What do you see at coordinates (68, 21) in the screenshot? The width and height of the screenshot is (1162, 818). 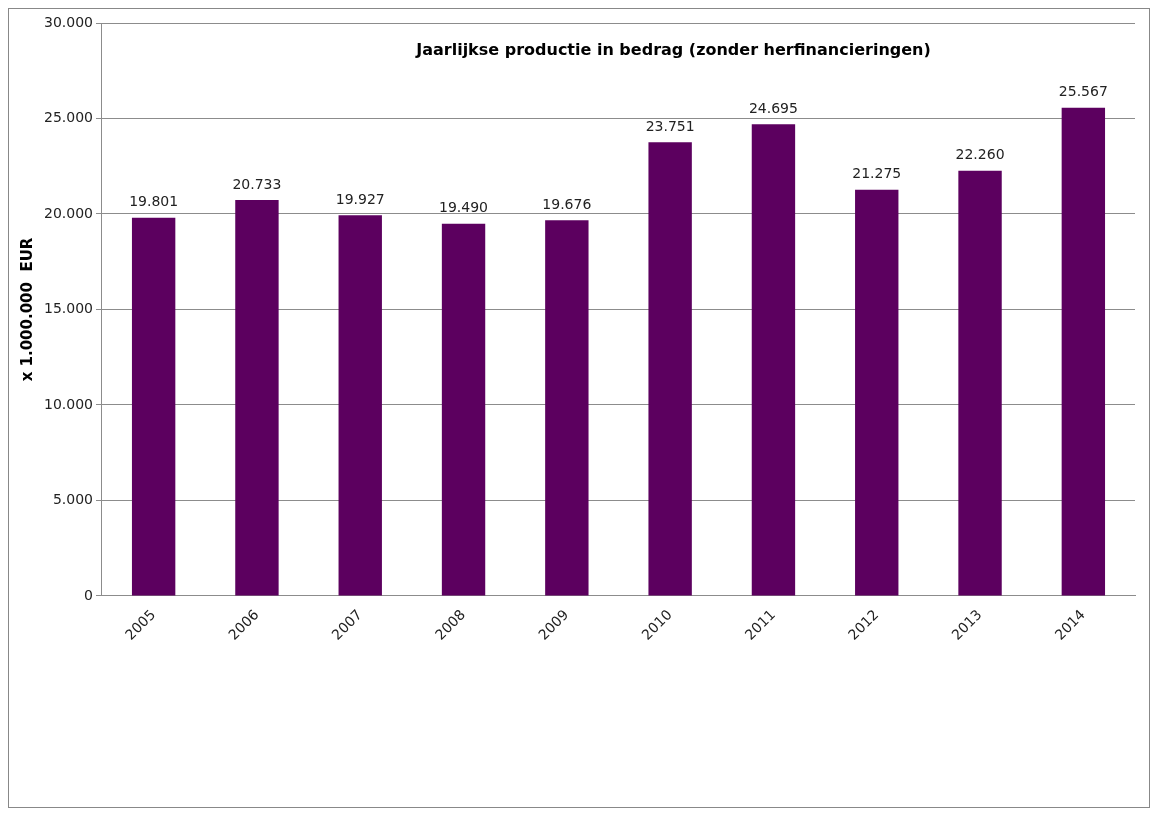 I see `y-tick-label: 30.000` at bounding box center [68, 21].